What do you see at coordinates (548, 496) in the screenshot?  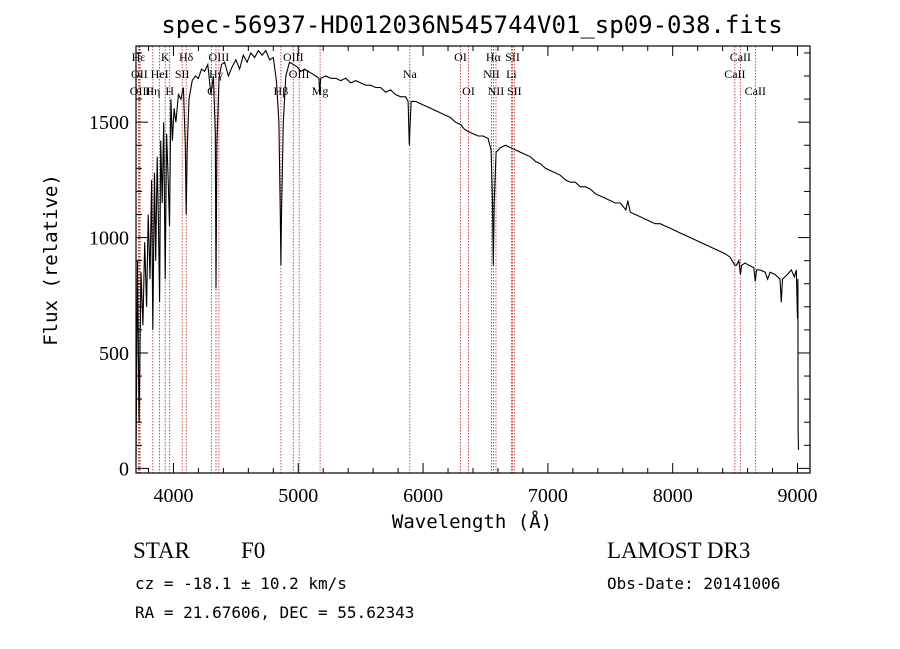 I see `x-tick-label: 7000` at bounding box center [548, 496].